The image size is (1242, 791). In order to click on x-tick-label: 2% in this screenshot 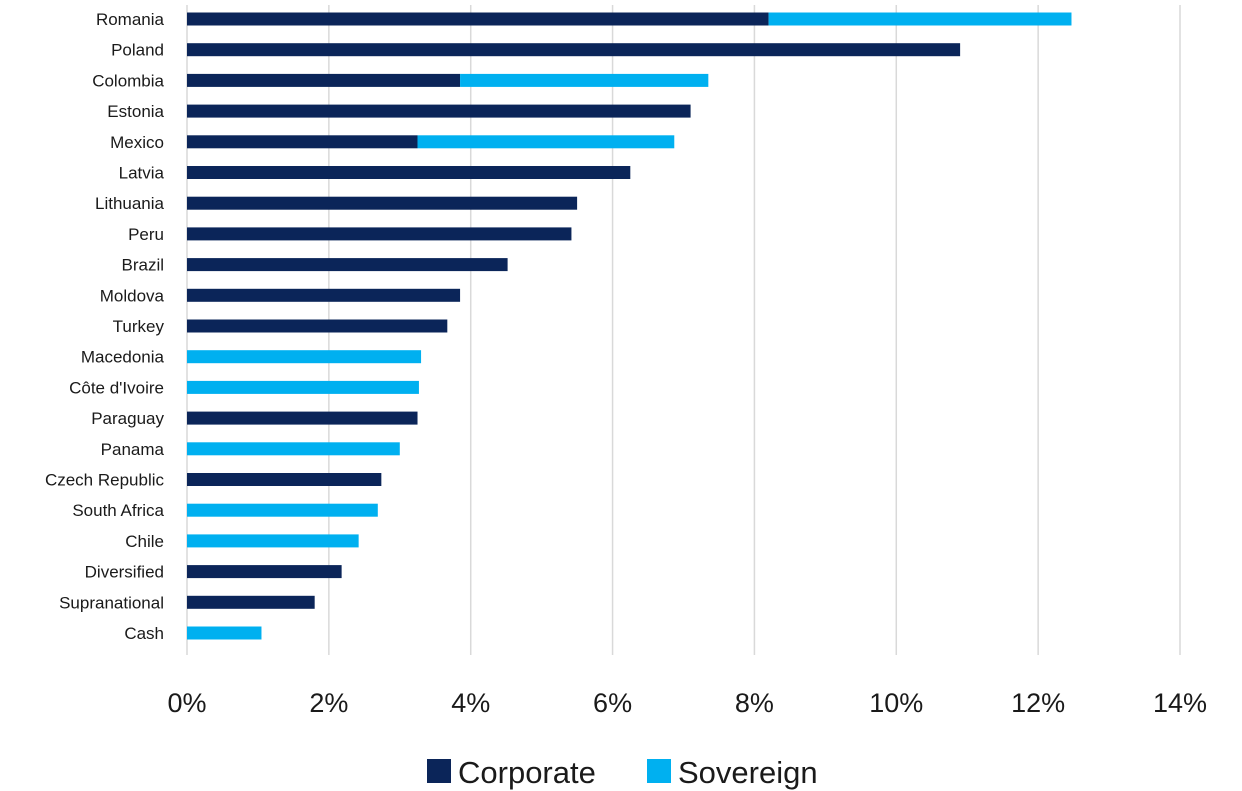, I will do `click(328, 703)`.